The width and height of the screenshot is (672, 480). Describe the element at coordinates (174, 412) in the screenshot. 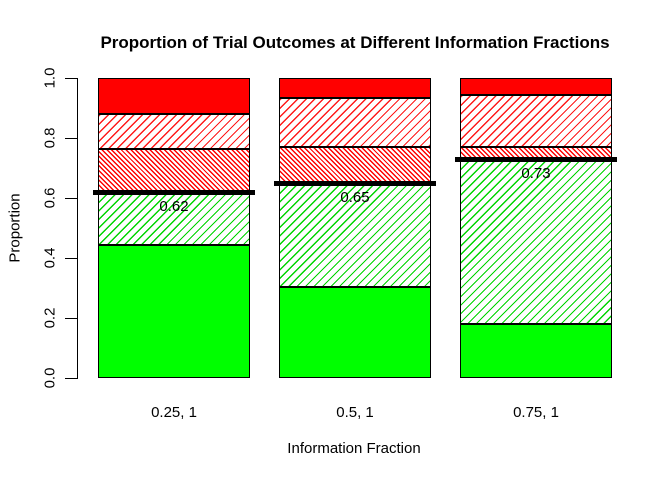

I see `x-tick-label-1: 0.25, 1` at that location.